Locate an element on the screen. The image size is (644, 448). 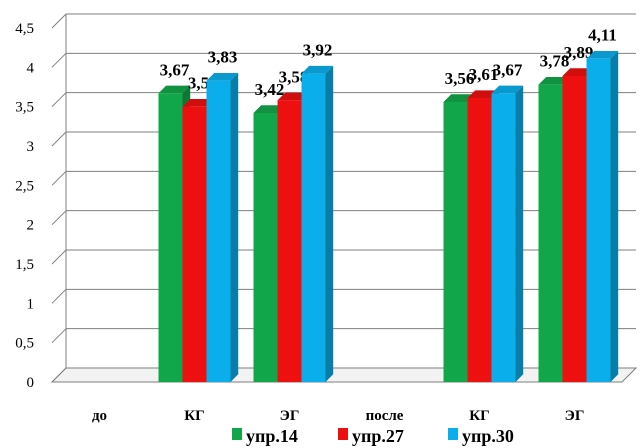
data-label: 3,56 is located at coordinates (460, 78).